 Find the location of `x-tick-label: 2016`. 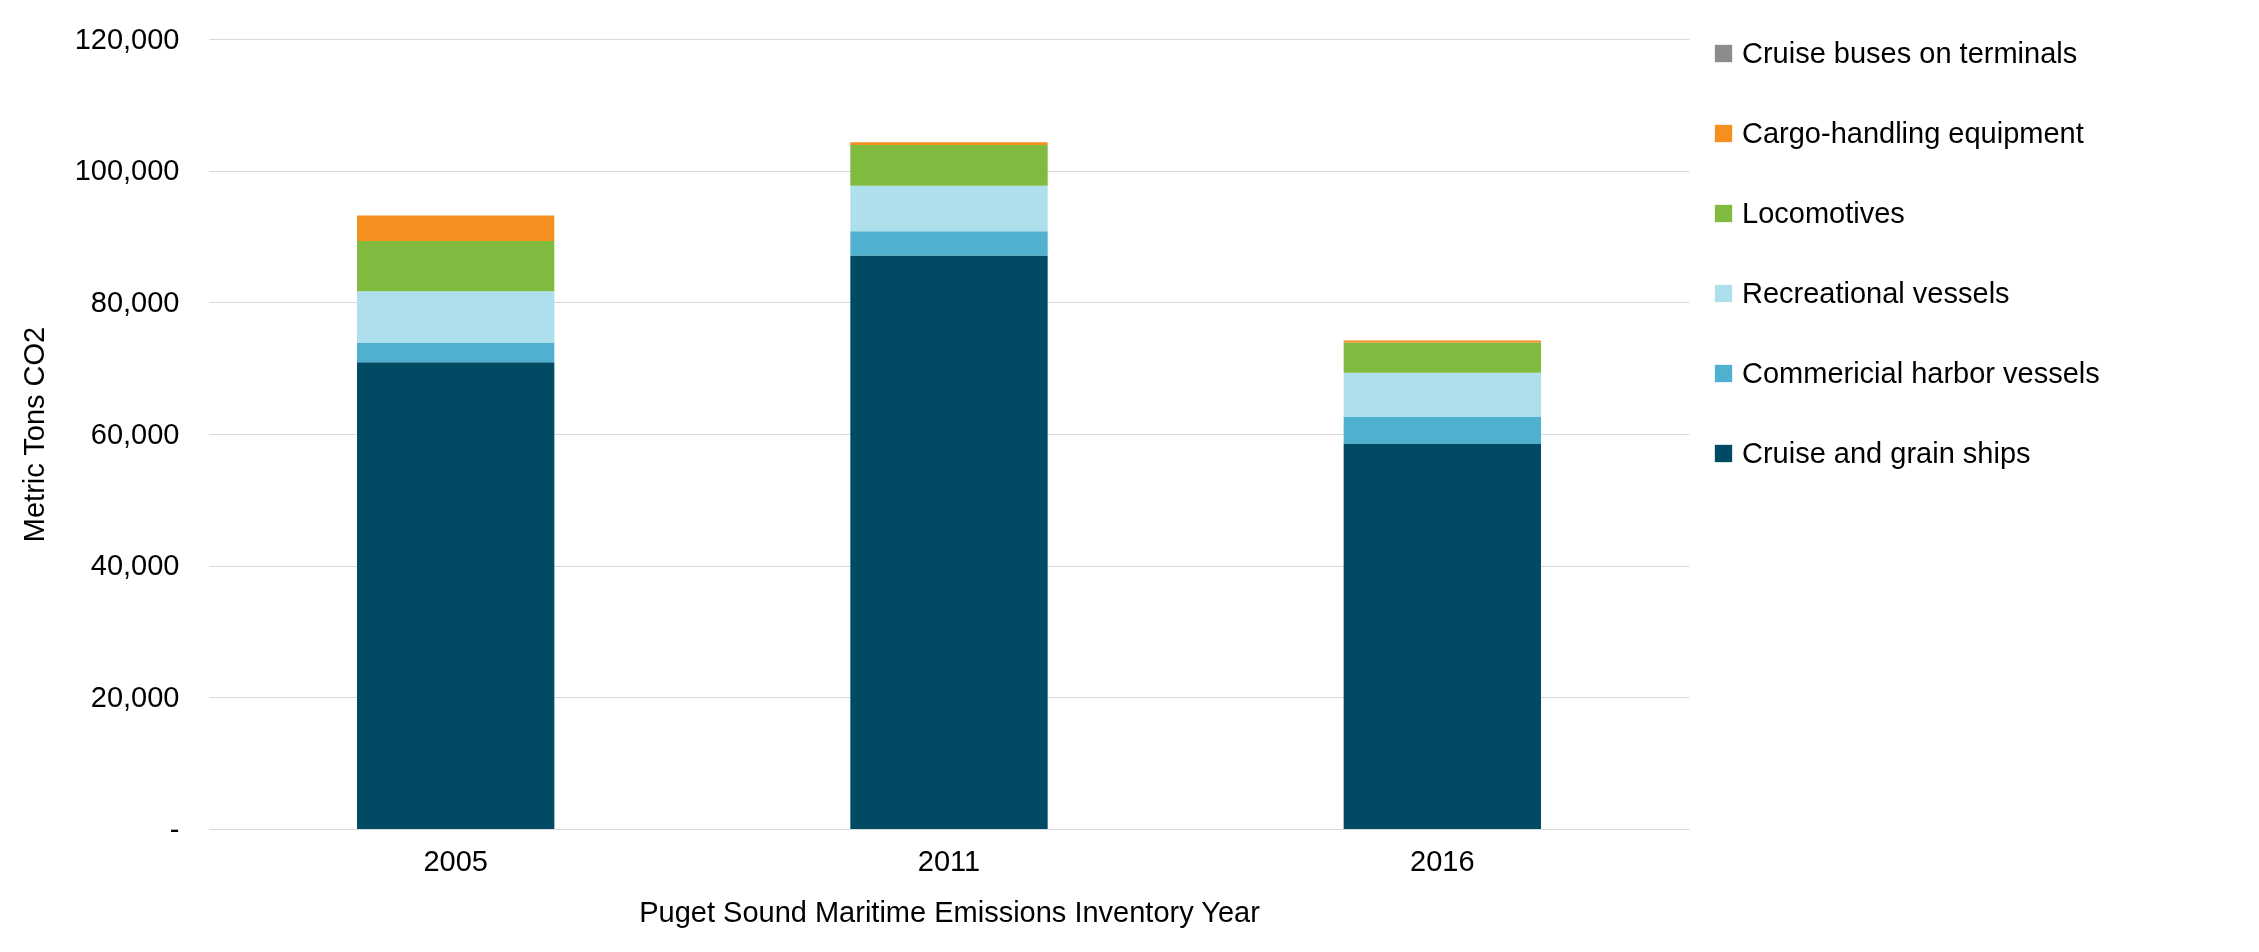

x-tick-label: 2016 is located at coordinates (1442, 860).